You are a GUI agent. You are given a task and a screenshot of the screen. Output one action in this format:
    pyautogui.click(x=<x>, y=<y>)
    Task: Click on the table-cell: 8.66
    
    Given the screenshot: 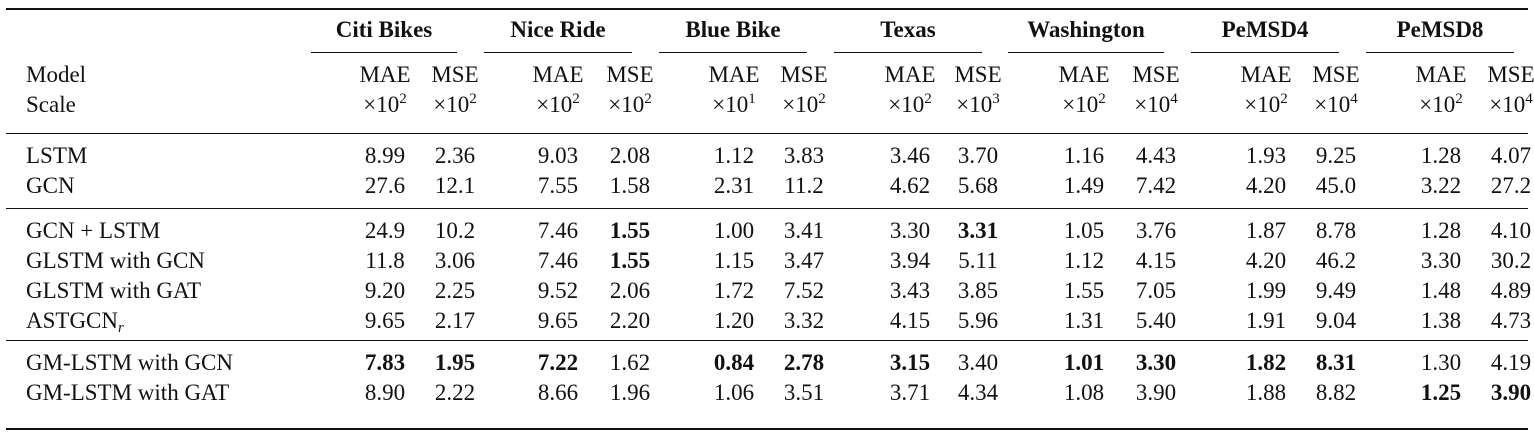 What is the action you would take?
    pyautogui.click(x=558, y=392)
    